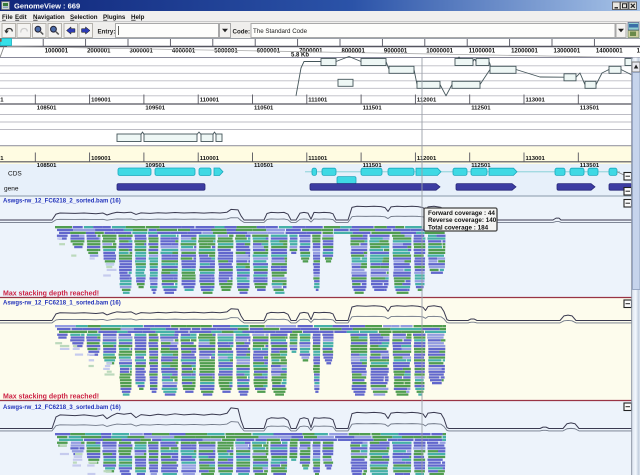 Image resolution: width=640 pixels, height=475 pixels. I want to click on svg-text: CDS, so click(15, 174).